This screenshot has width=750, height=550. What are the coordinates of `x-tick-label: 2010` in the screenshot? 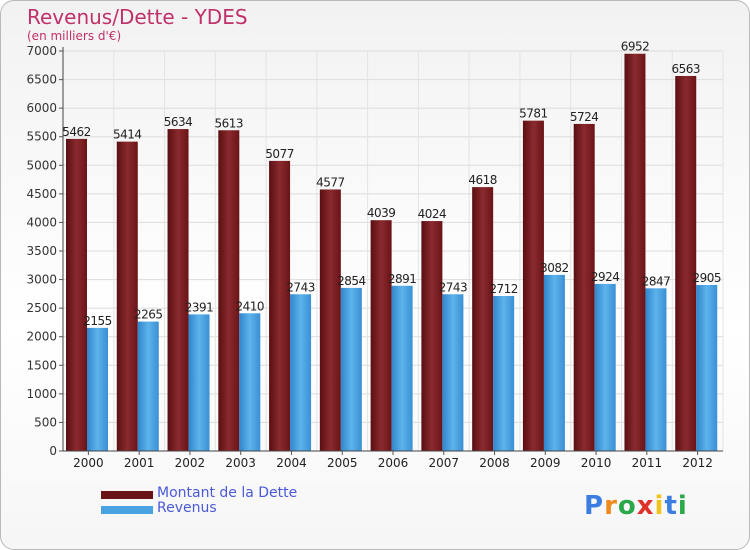 It's located at (596, 463).